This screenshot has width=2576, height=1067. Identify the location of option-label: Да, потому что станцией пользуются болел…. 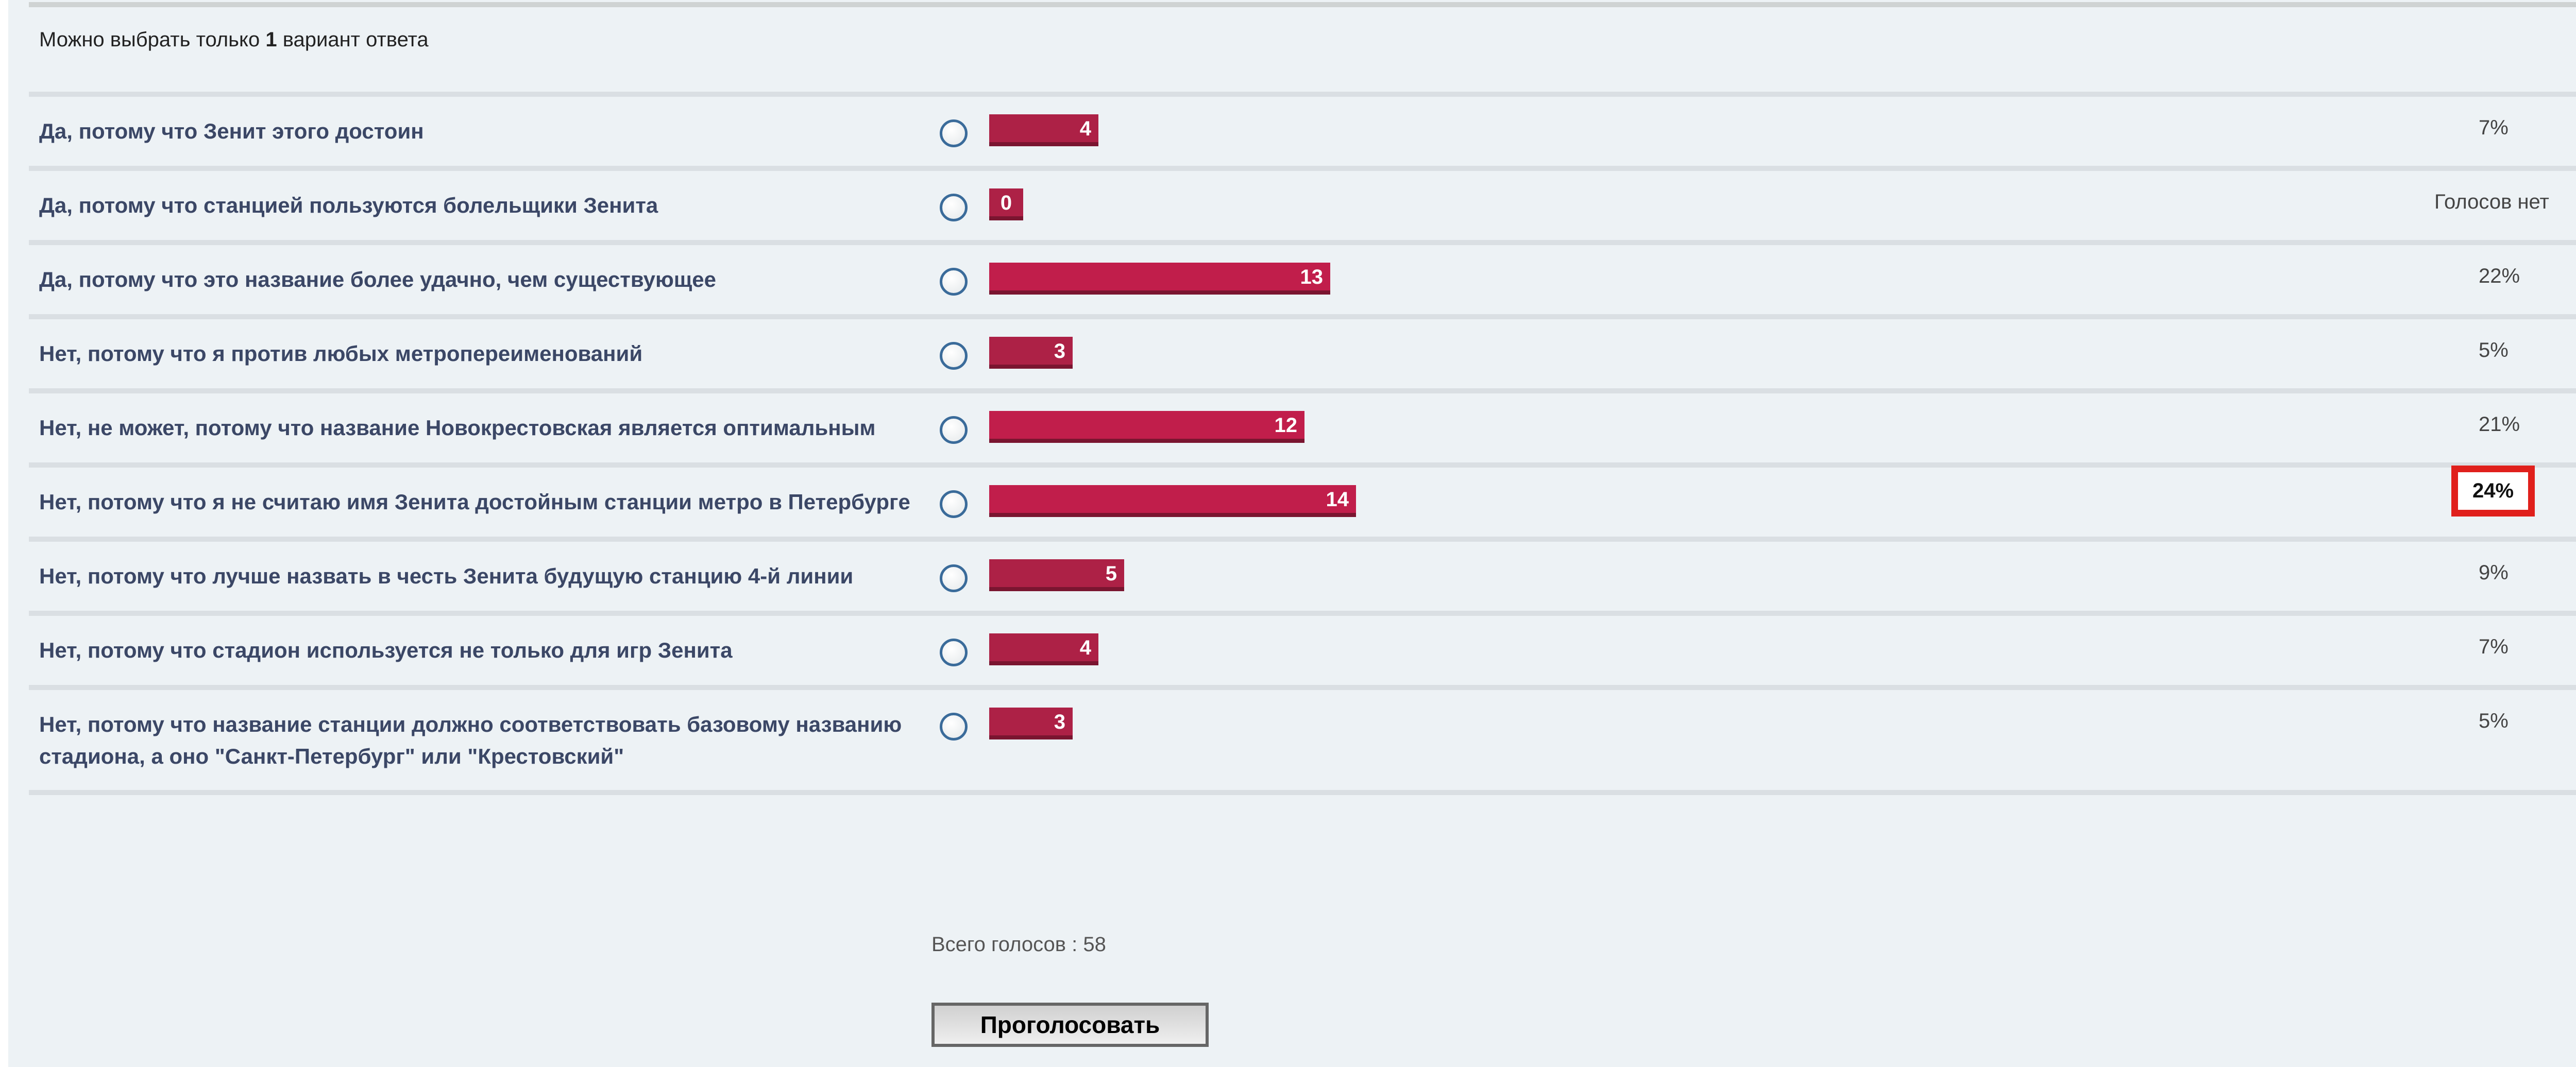
(348, 205).